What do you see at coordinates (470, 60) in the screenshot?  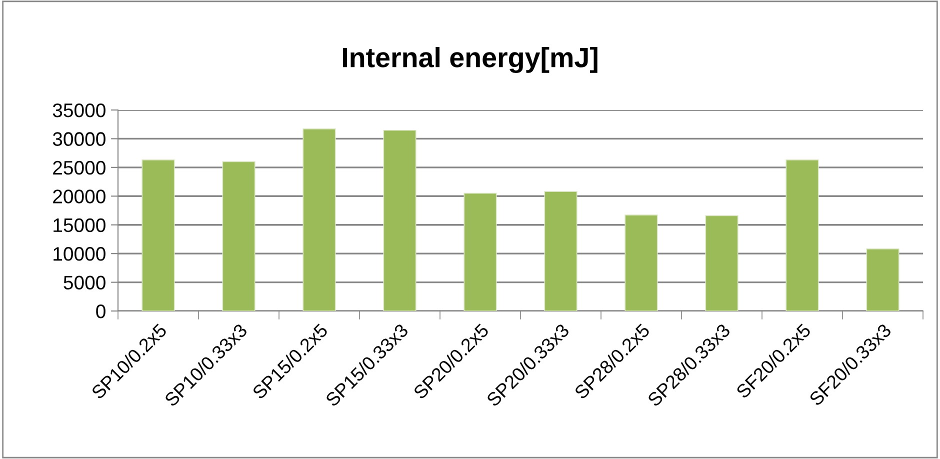 I see `chart-title: Internal energy[mJ]` at bounding box center [470, 60].